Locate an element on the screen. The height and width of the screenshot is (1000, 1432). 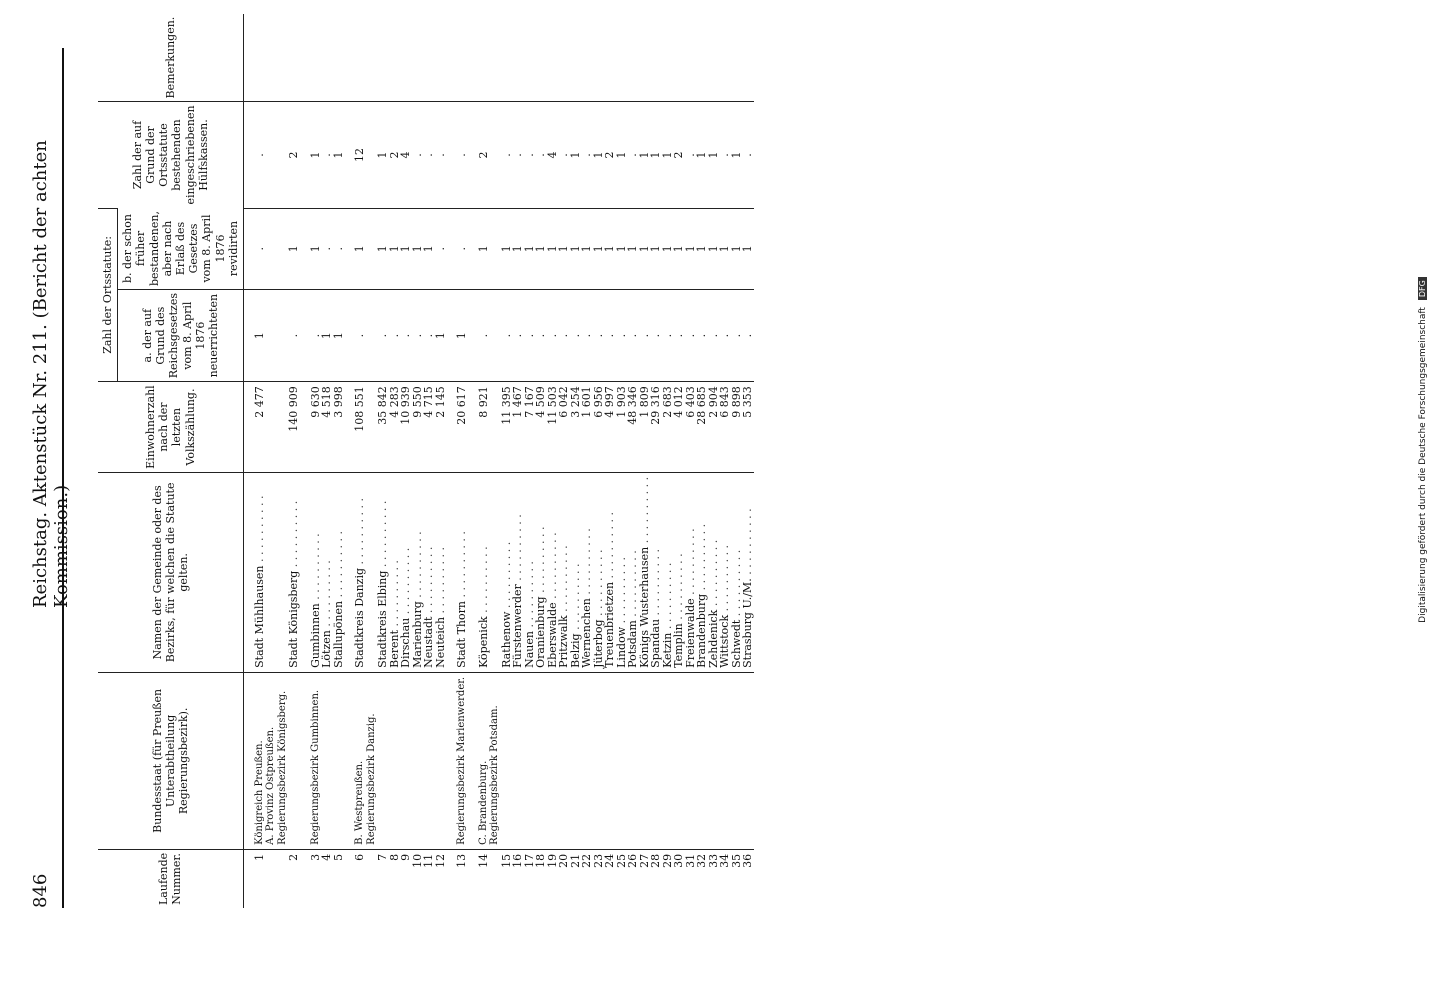
row-number: 14 is located at coordinates (484, 878).